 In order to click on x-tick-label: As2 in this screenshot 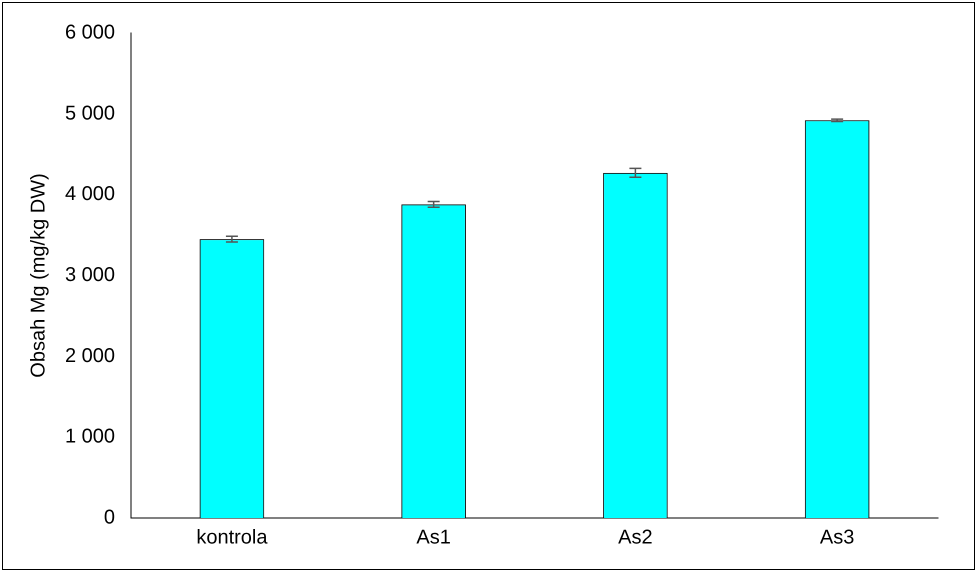, I will do `click(635, 537)`.